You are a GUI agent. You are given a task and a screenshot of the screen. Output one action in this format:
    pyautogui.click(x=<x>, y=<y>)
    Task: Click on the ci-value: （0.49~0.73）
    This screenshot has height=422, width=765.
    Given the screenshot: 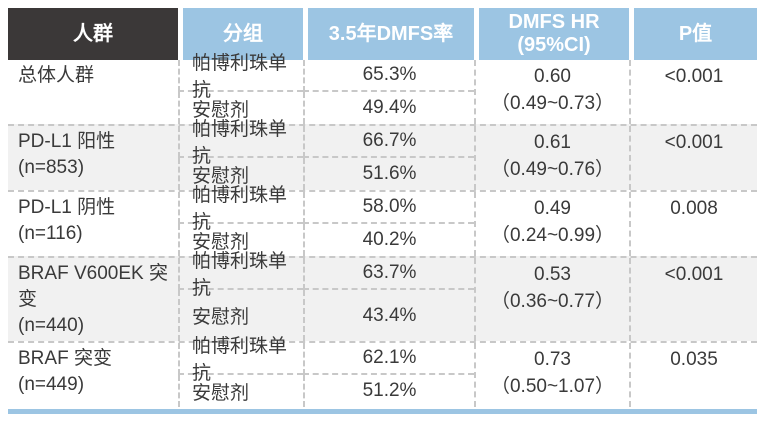 What is the action you would take?
    pyautogui.click(x=552, y=103)
    